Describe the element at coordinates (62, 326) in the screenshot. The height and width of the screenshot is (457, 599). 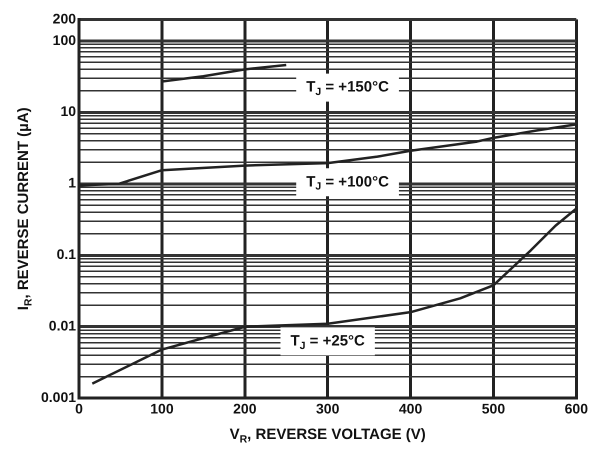
I see `y-tick-label: 0.01` at that location.